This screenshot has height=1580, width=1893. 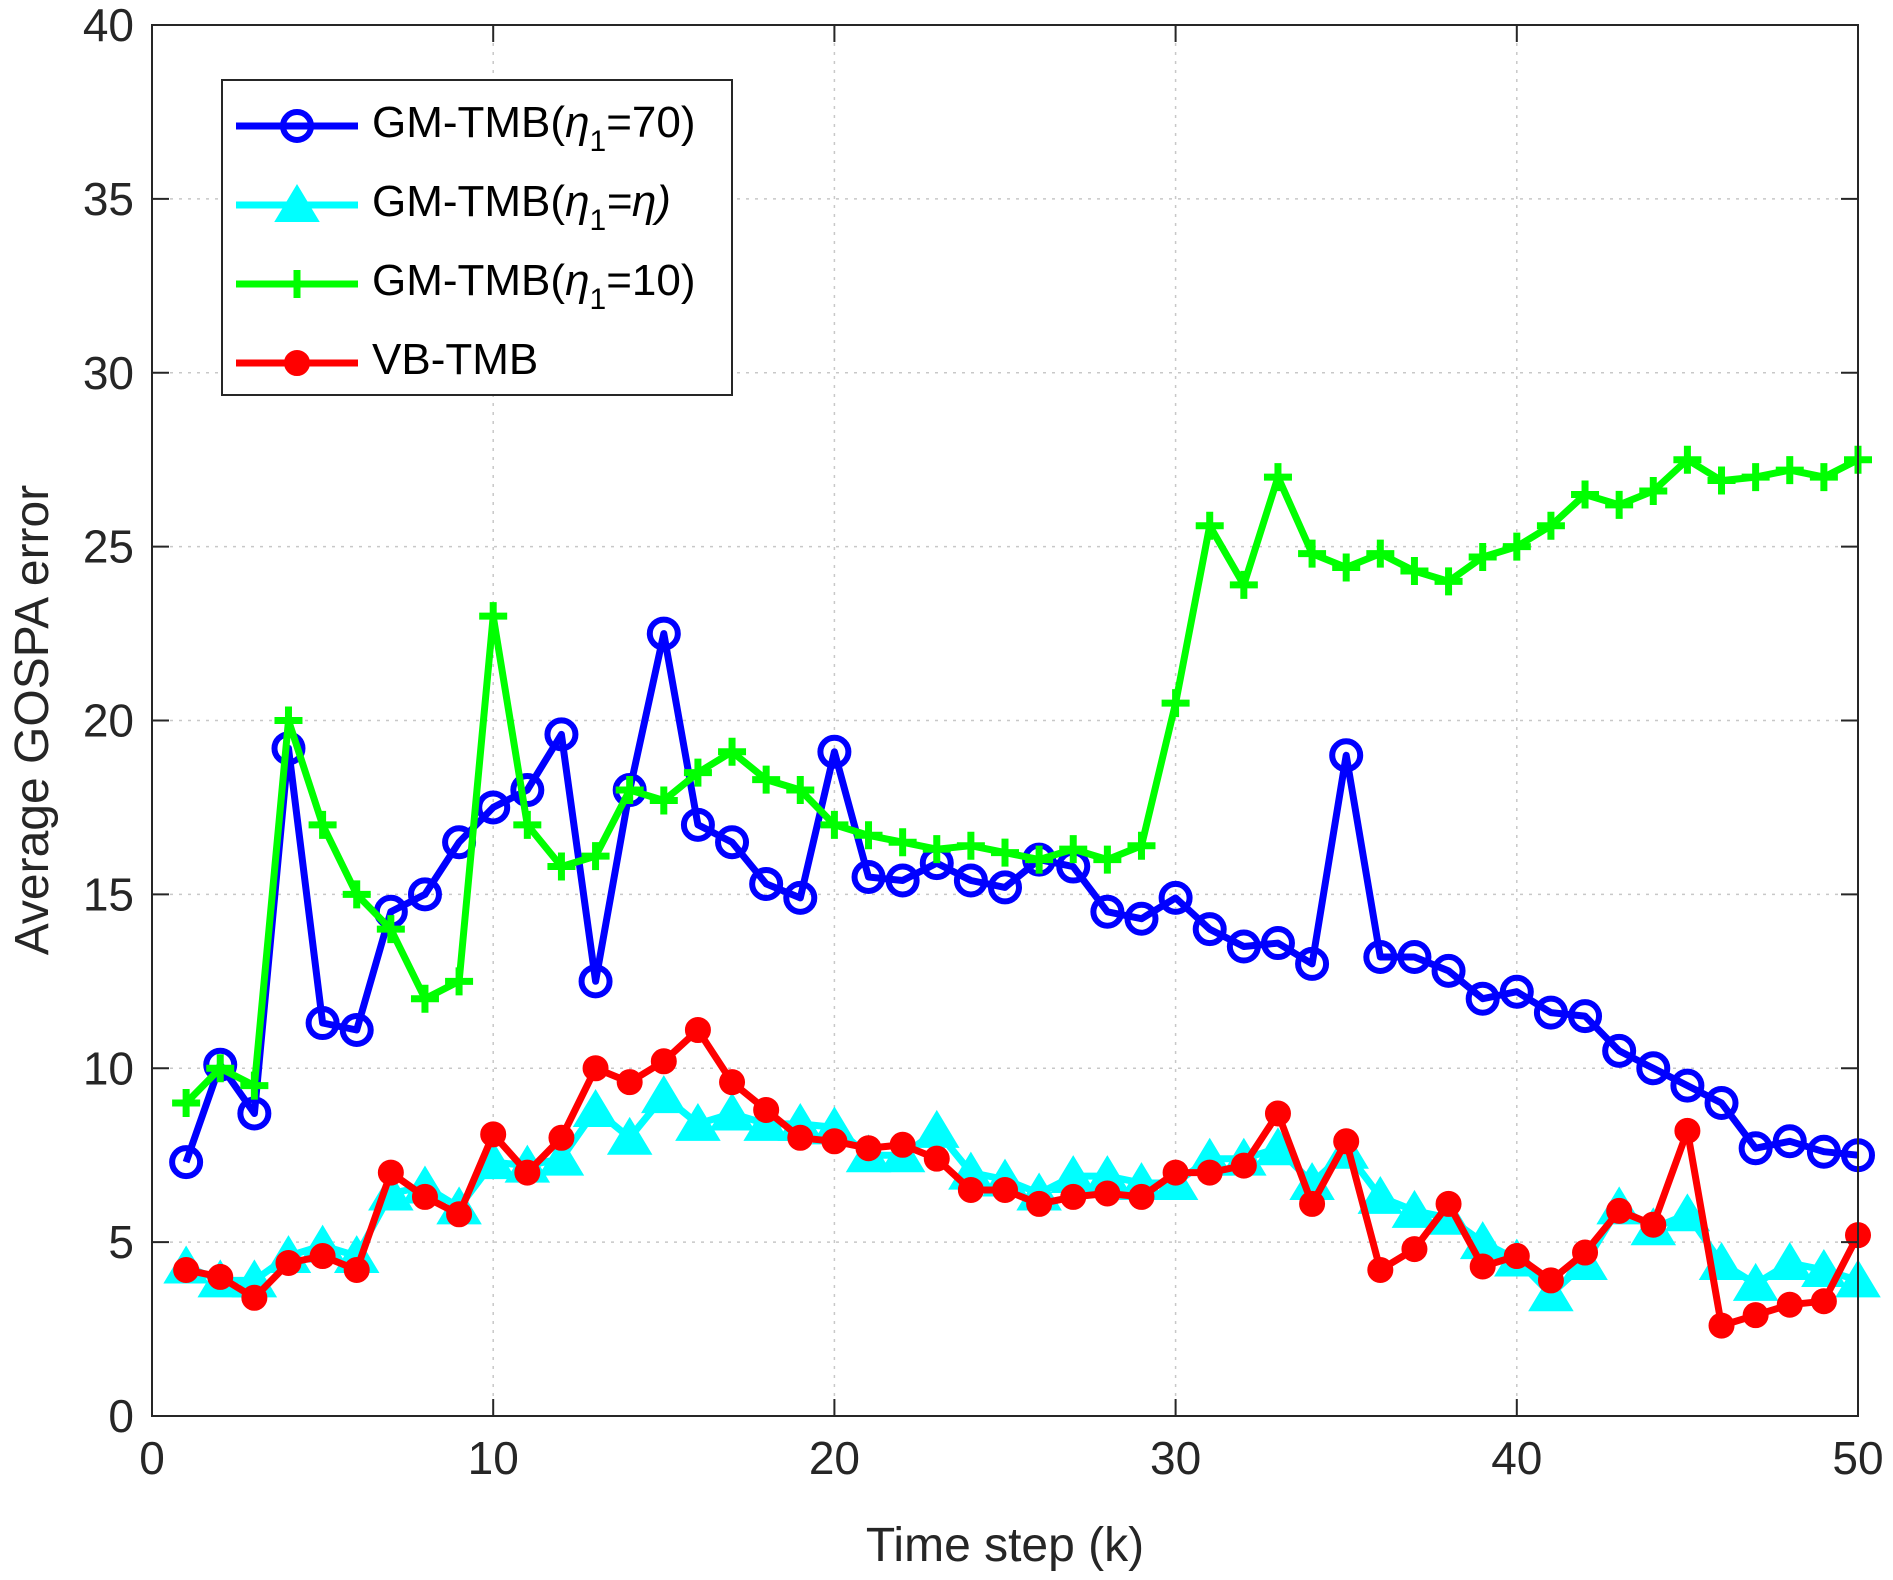 What do you see at coordinates (455, 359) in the screenshot?
I see `legend-entry-4: VB-TMB` at bounding box center [455, 359].